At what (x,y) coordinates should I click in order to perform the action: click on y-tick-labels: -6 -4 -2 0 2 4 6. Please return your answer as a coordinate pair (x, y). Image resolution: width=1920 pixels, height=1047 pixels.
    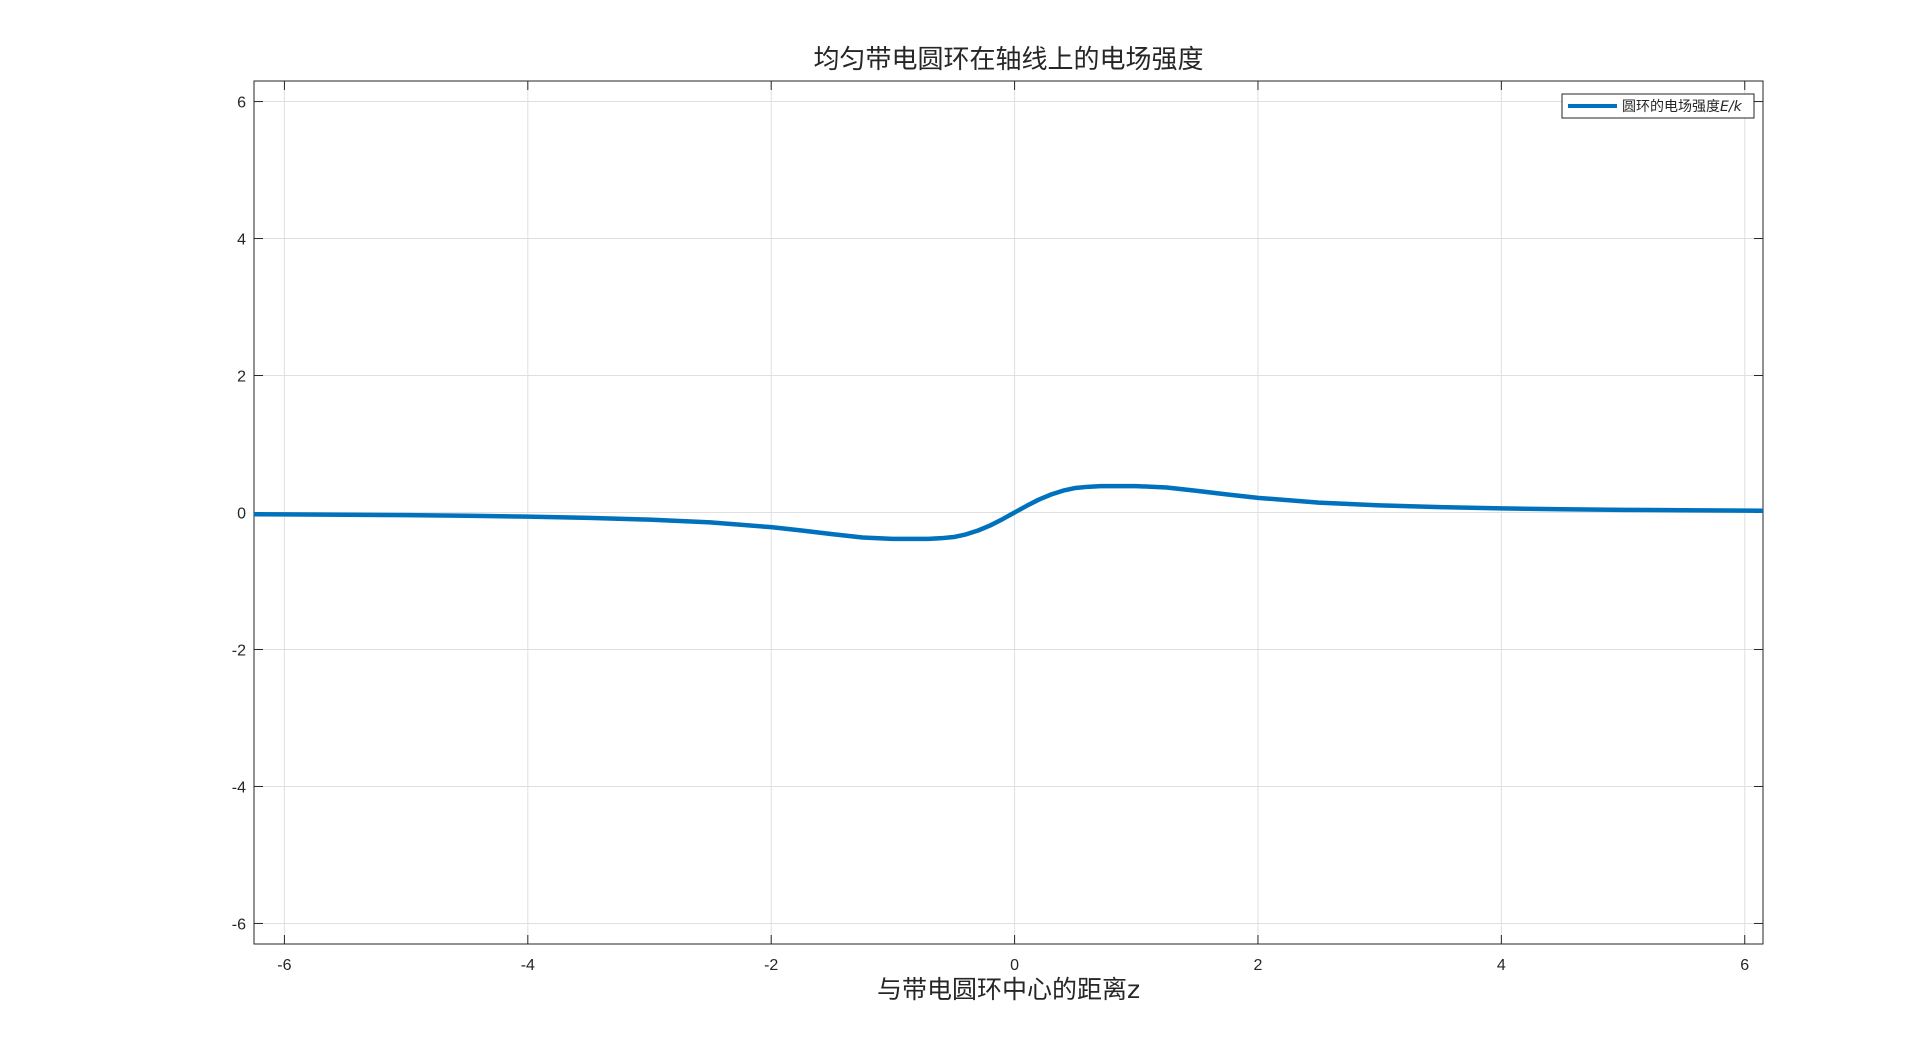
    Looking at the image, I should click on (239, 514).